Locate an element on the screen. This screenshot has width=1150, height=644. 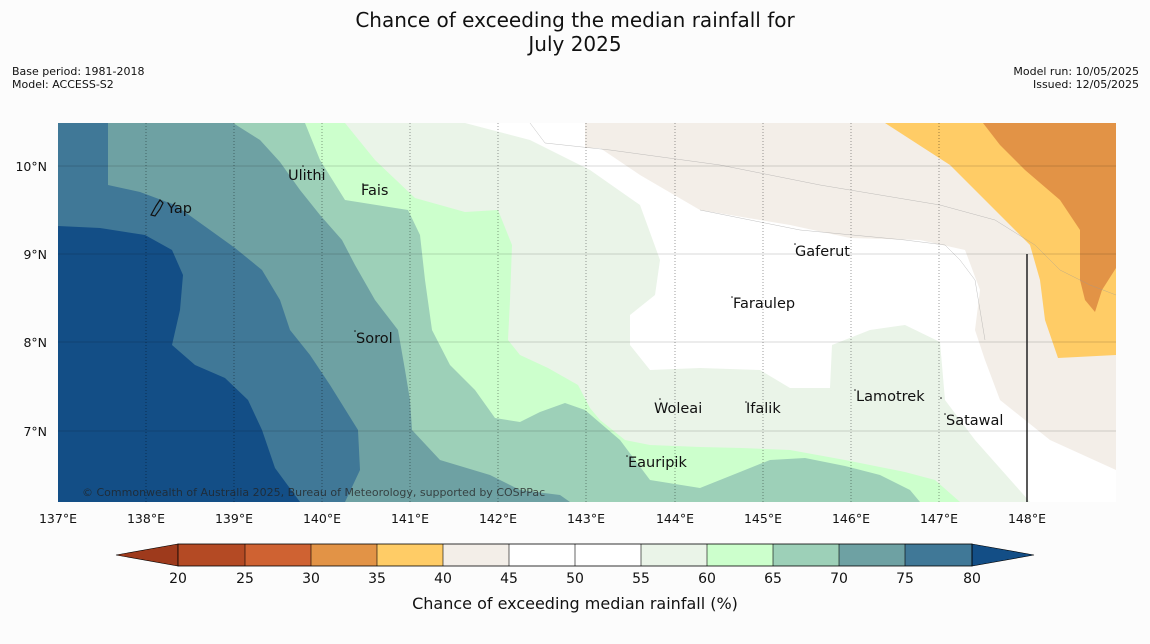
colorbar-tick-labels: 20 25 30 35 40 45 50 55 60 65 70 75 80 is located at coordinates (575, 579).